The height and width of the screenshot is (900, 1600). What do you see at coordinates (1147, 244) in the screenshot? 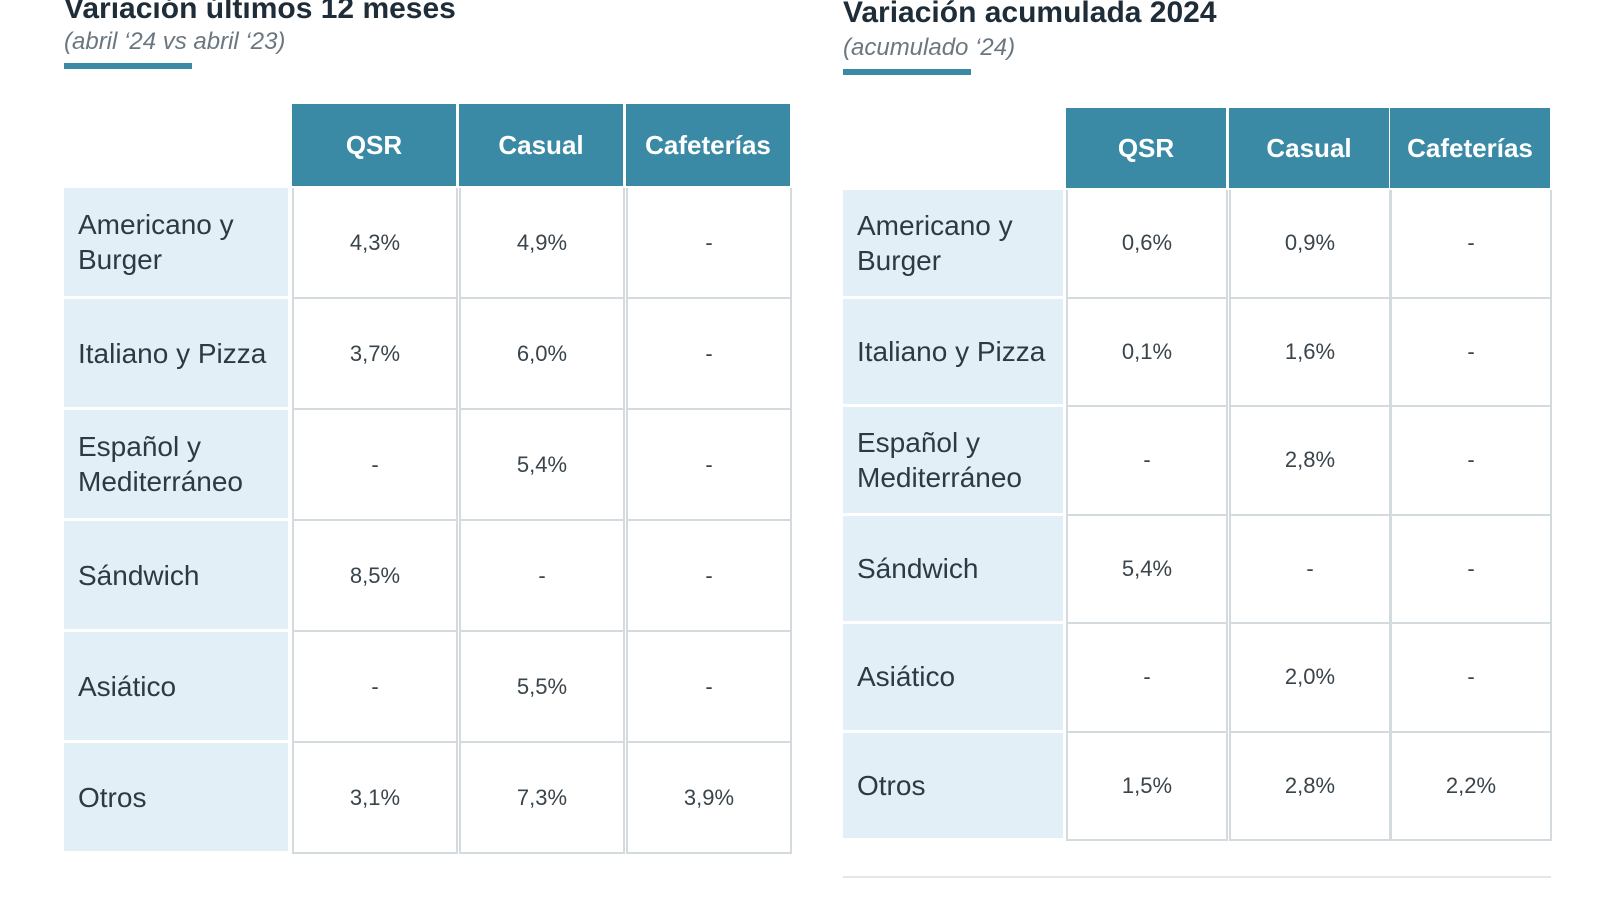
I see `value-cell: 0,6%` at bounding box center [1147, 244].